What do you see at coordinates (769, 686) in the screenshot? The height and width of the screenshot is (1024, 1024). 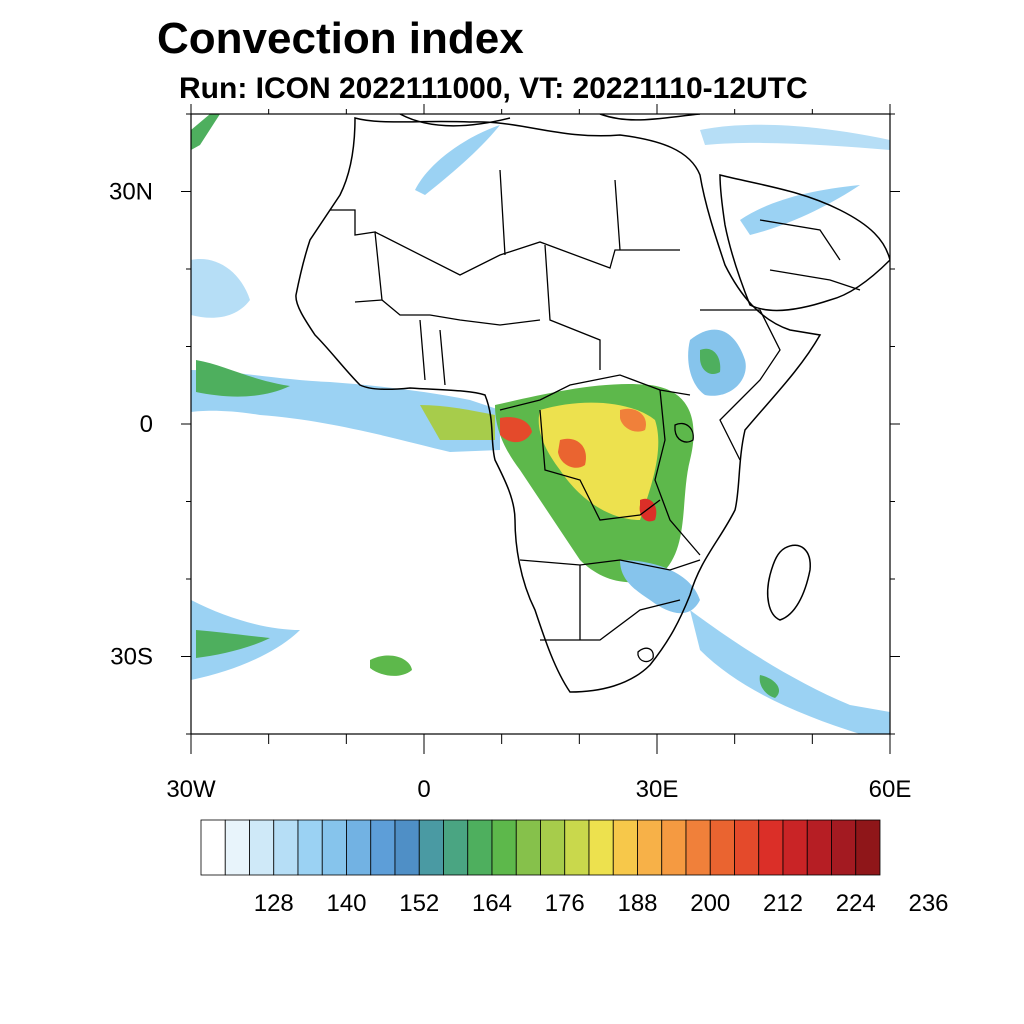 I see `indian-ocean-core` at bounding box center [769, 686].